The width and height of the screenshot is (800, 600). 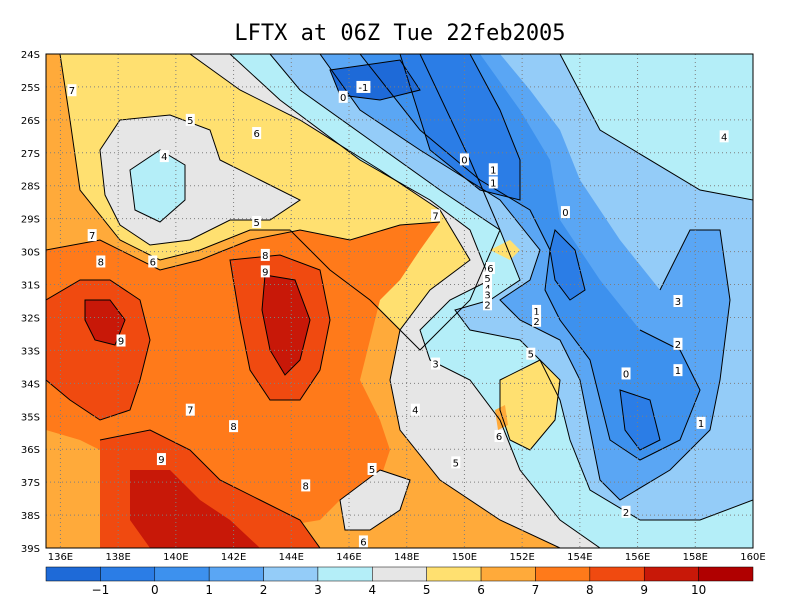 I want to click on colorbar-label: 10, so click(x=698, y=590).